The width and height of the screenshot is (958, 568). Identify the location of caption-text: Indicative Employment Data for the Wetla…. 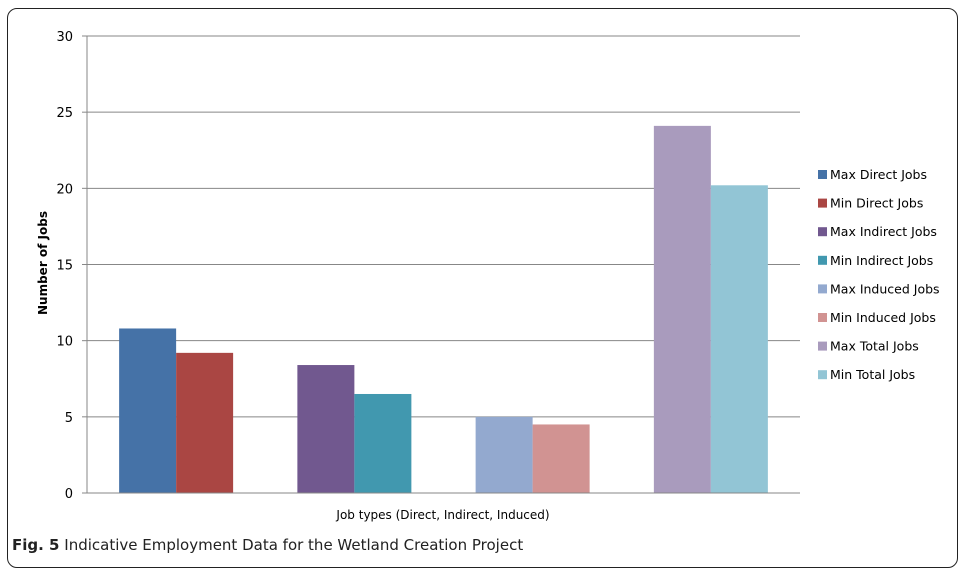
(294, 545).